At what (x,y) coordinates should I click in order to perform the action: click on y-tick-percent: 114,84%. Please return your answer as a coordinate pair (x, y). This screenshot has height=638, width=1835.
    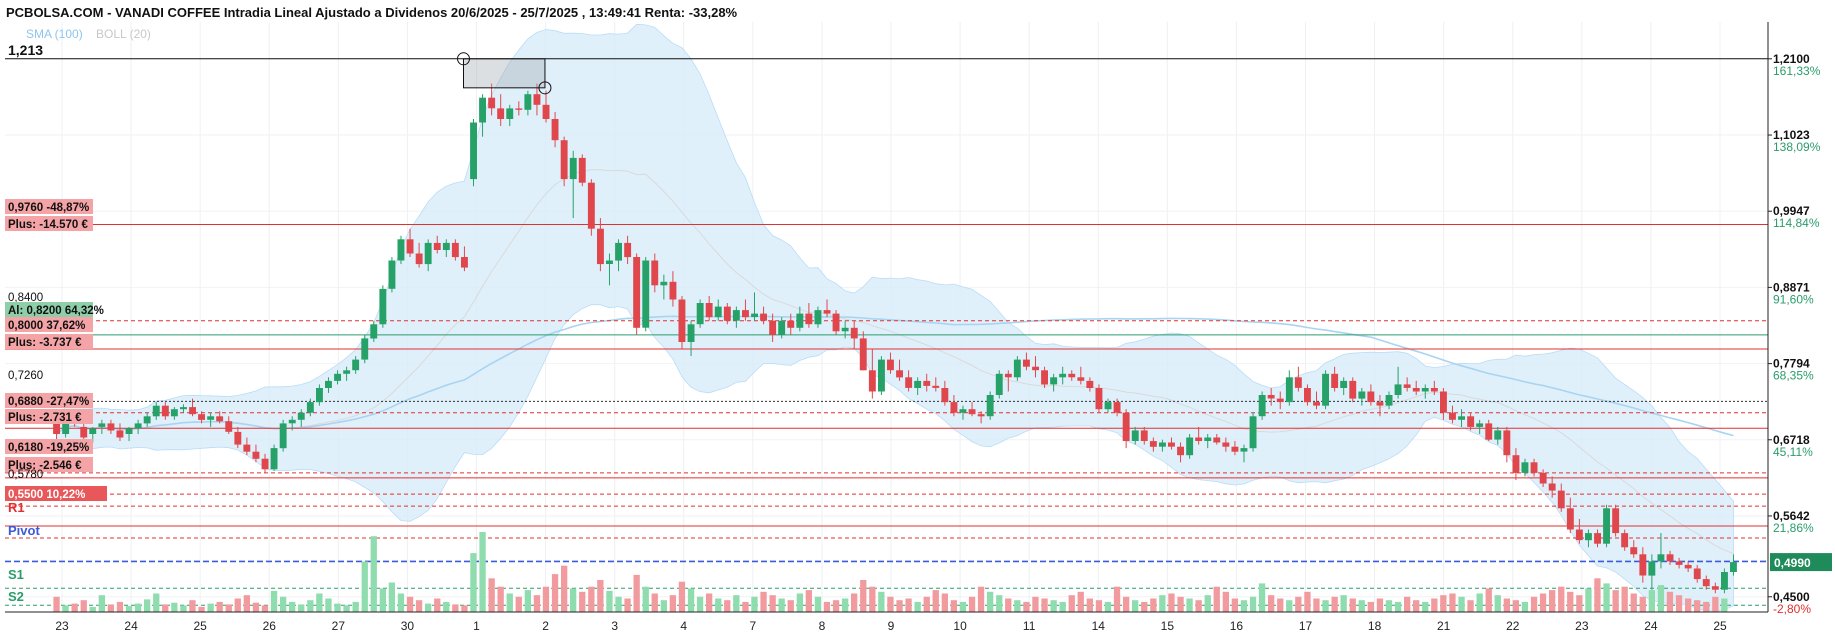
    Looking at the image, I should click on (1796, 223).